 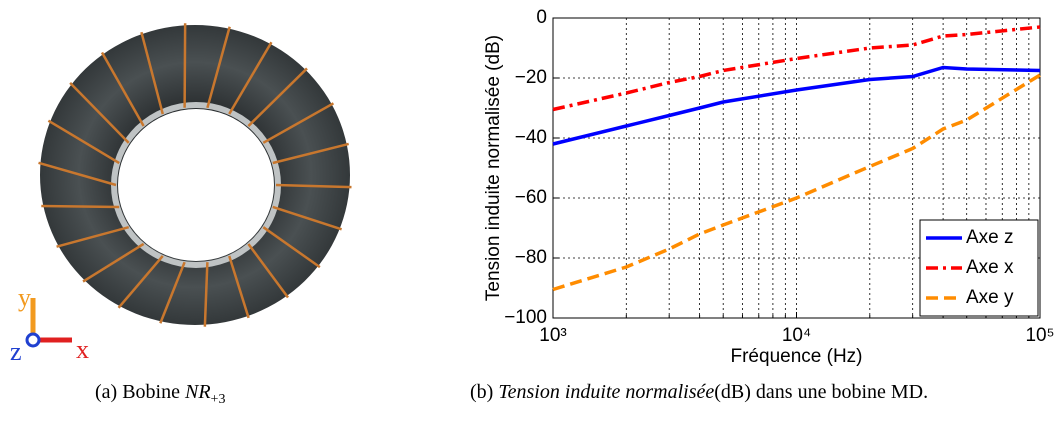 I want to click on y-tick-label: −60, so click(x=531, y=197).